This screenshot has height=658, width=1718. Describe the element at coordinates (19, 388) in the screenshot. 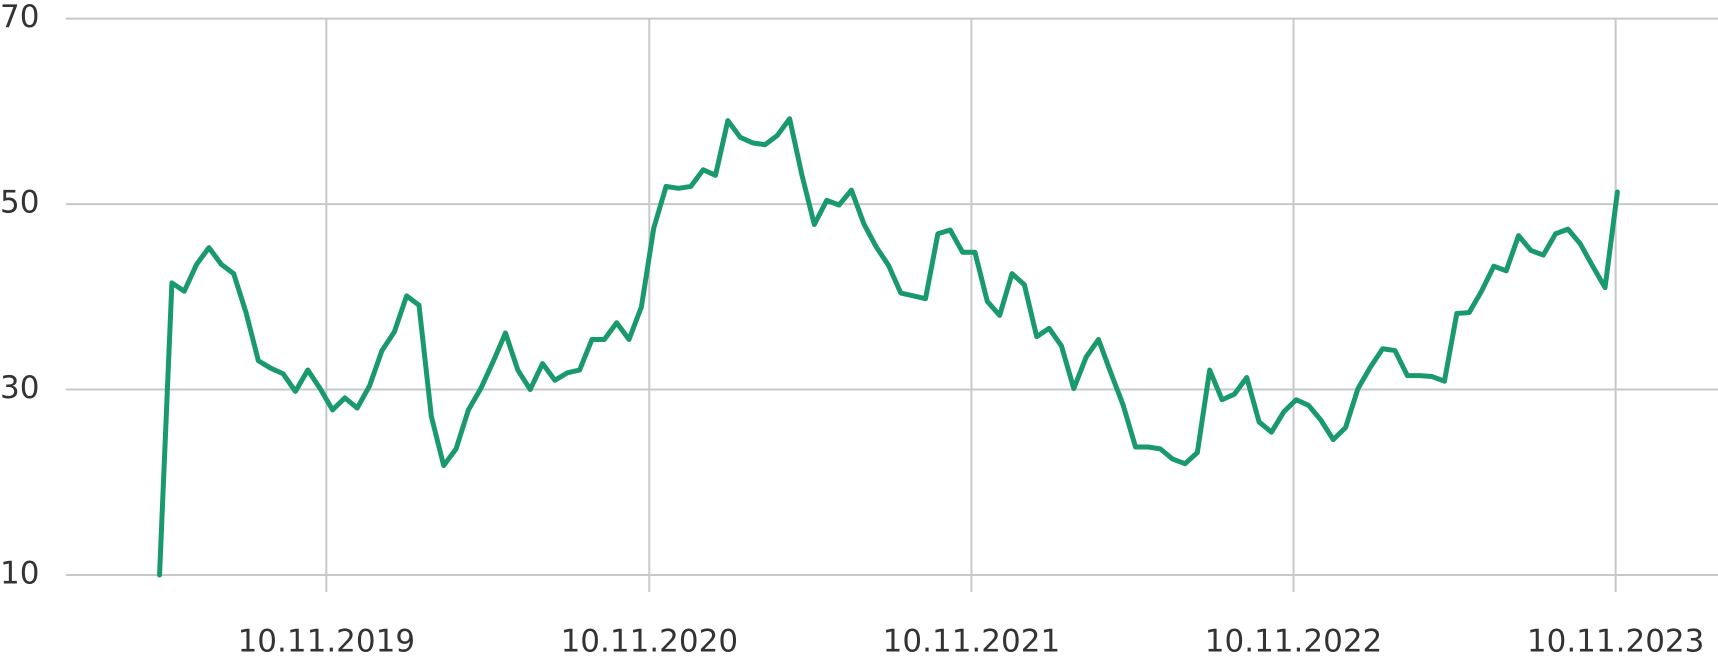

I see `y-tick-label: 30` at that location.